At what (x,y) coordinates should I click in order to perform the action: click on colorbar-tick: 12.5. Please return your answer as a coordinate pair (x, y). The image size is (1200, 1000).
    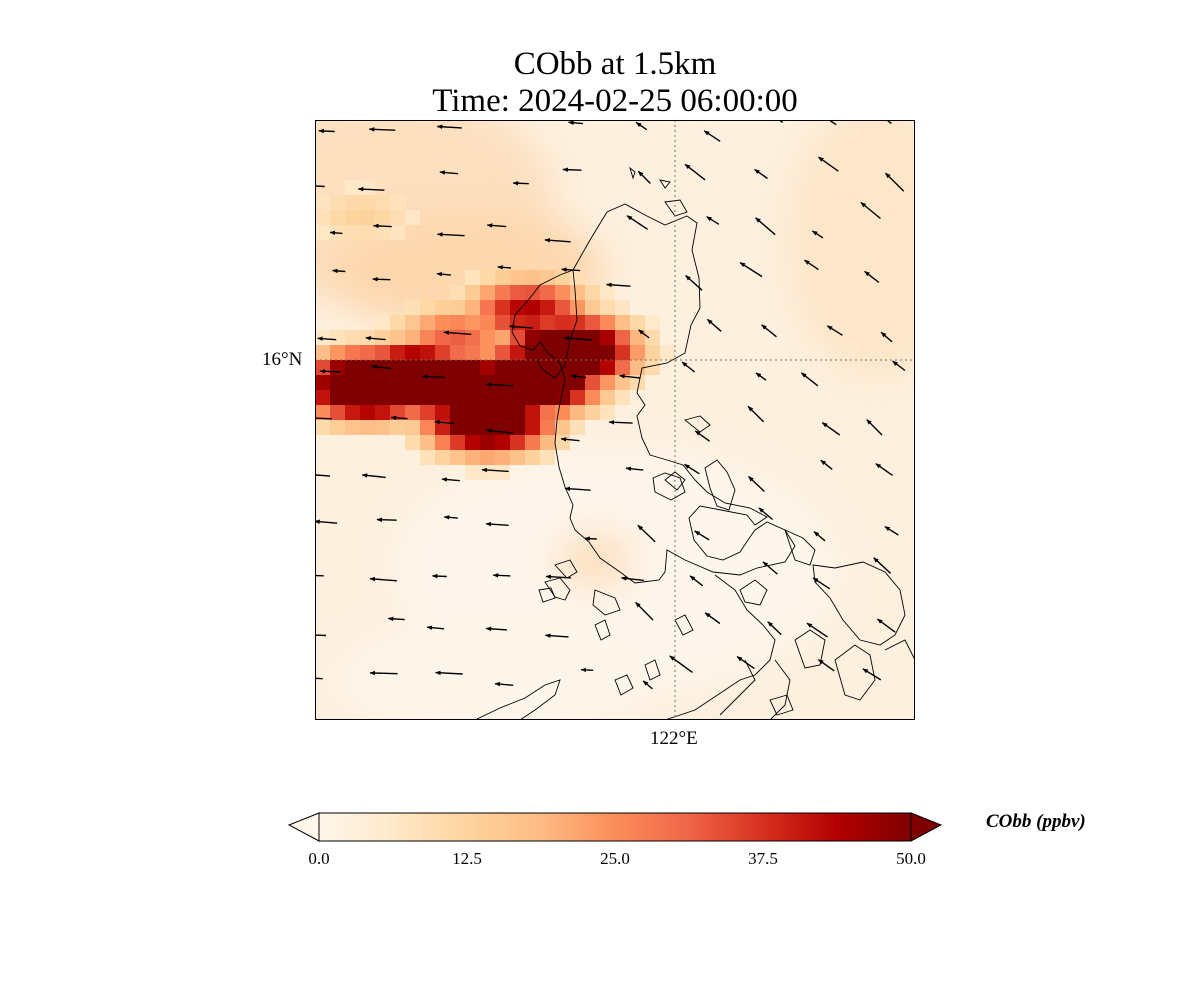
    Looking at the image, I should click on (467, 858).